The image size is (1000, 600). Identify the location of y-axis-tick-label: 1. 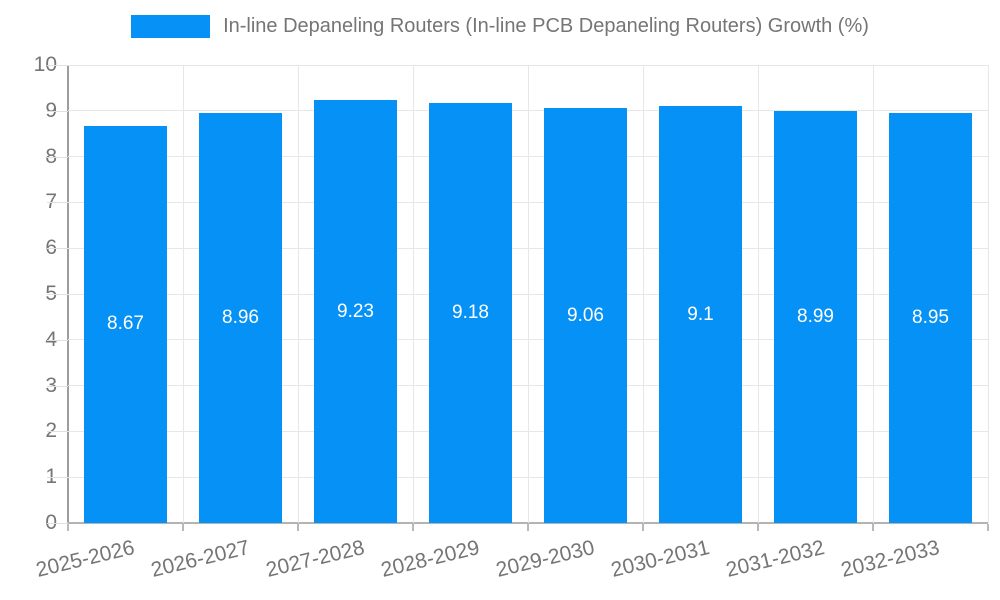
(28, 477).